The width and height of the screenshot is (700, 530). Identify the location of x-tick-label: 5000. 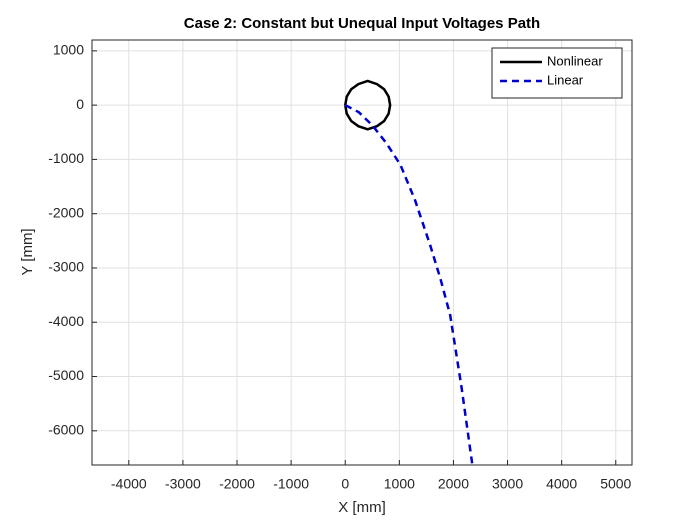
(615, 484).